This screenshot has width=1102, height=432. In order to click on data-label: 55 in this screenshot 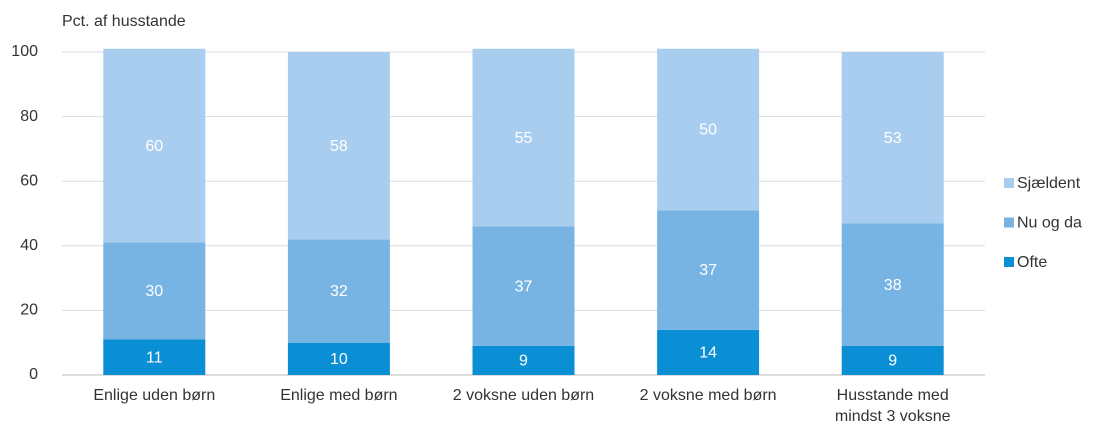, I will do `click(524, 138)`.